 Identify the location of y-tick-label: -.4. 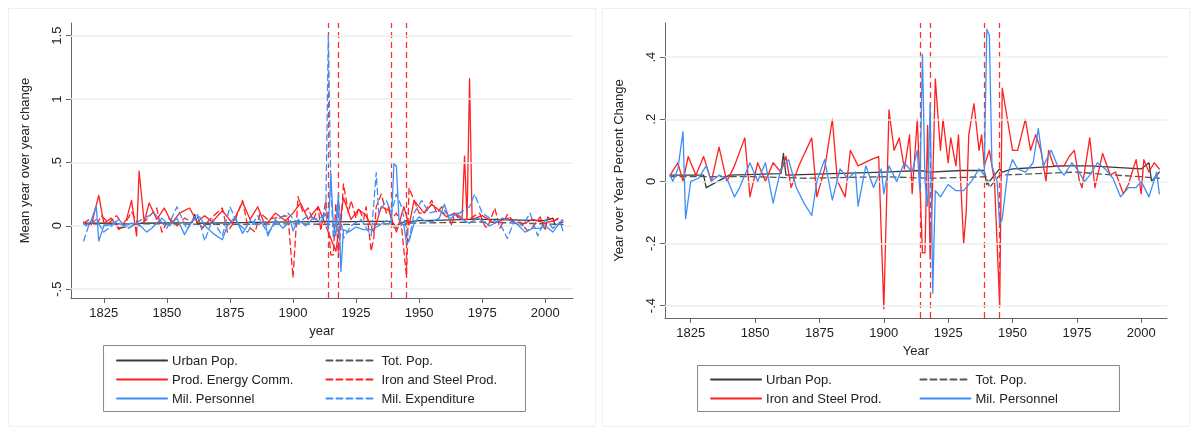
(650, 305).